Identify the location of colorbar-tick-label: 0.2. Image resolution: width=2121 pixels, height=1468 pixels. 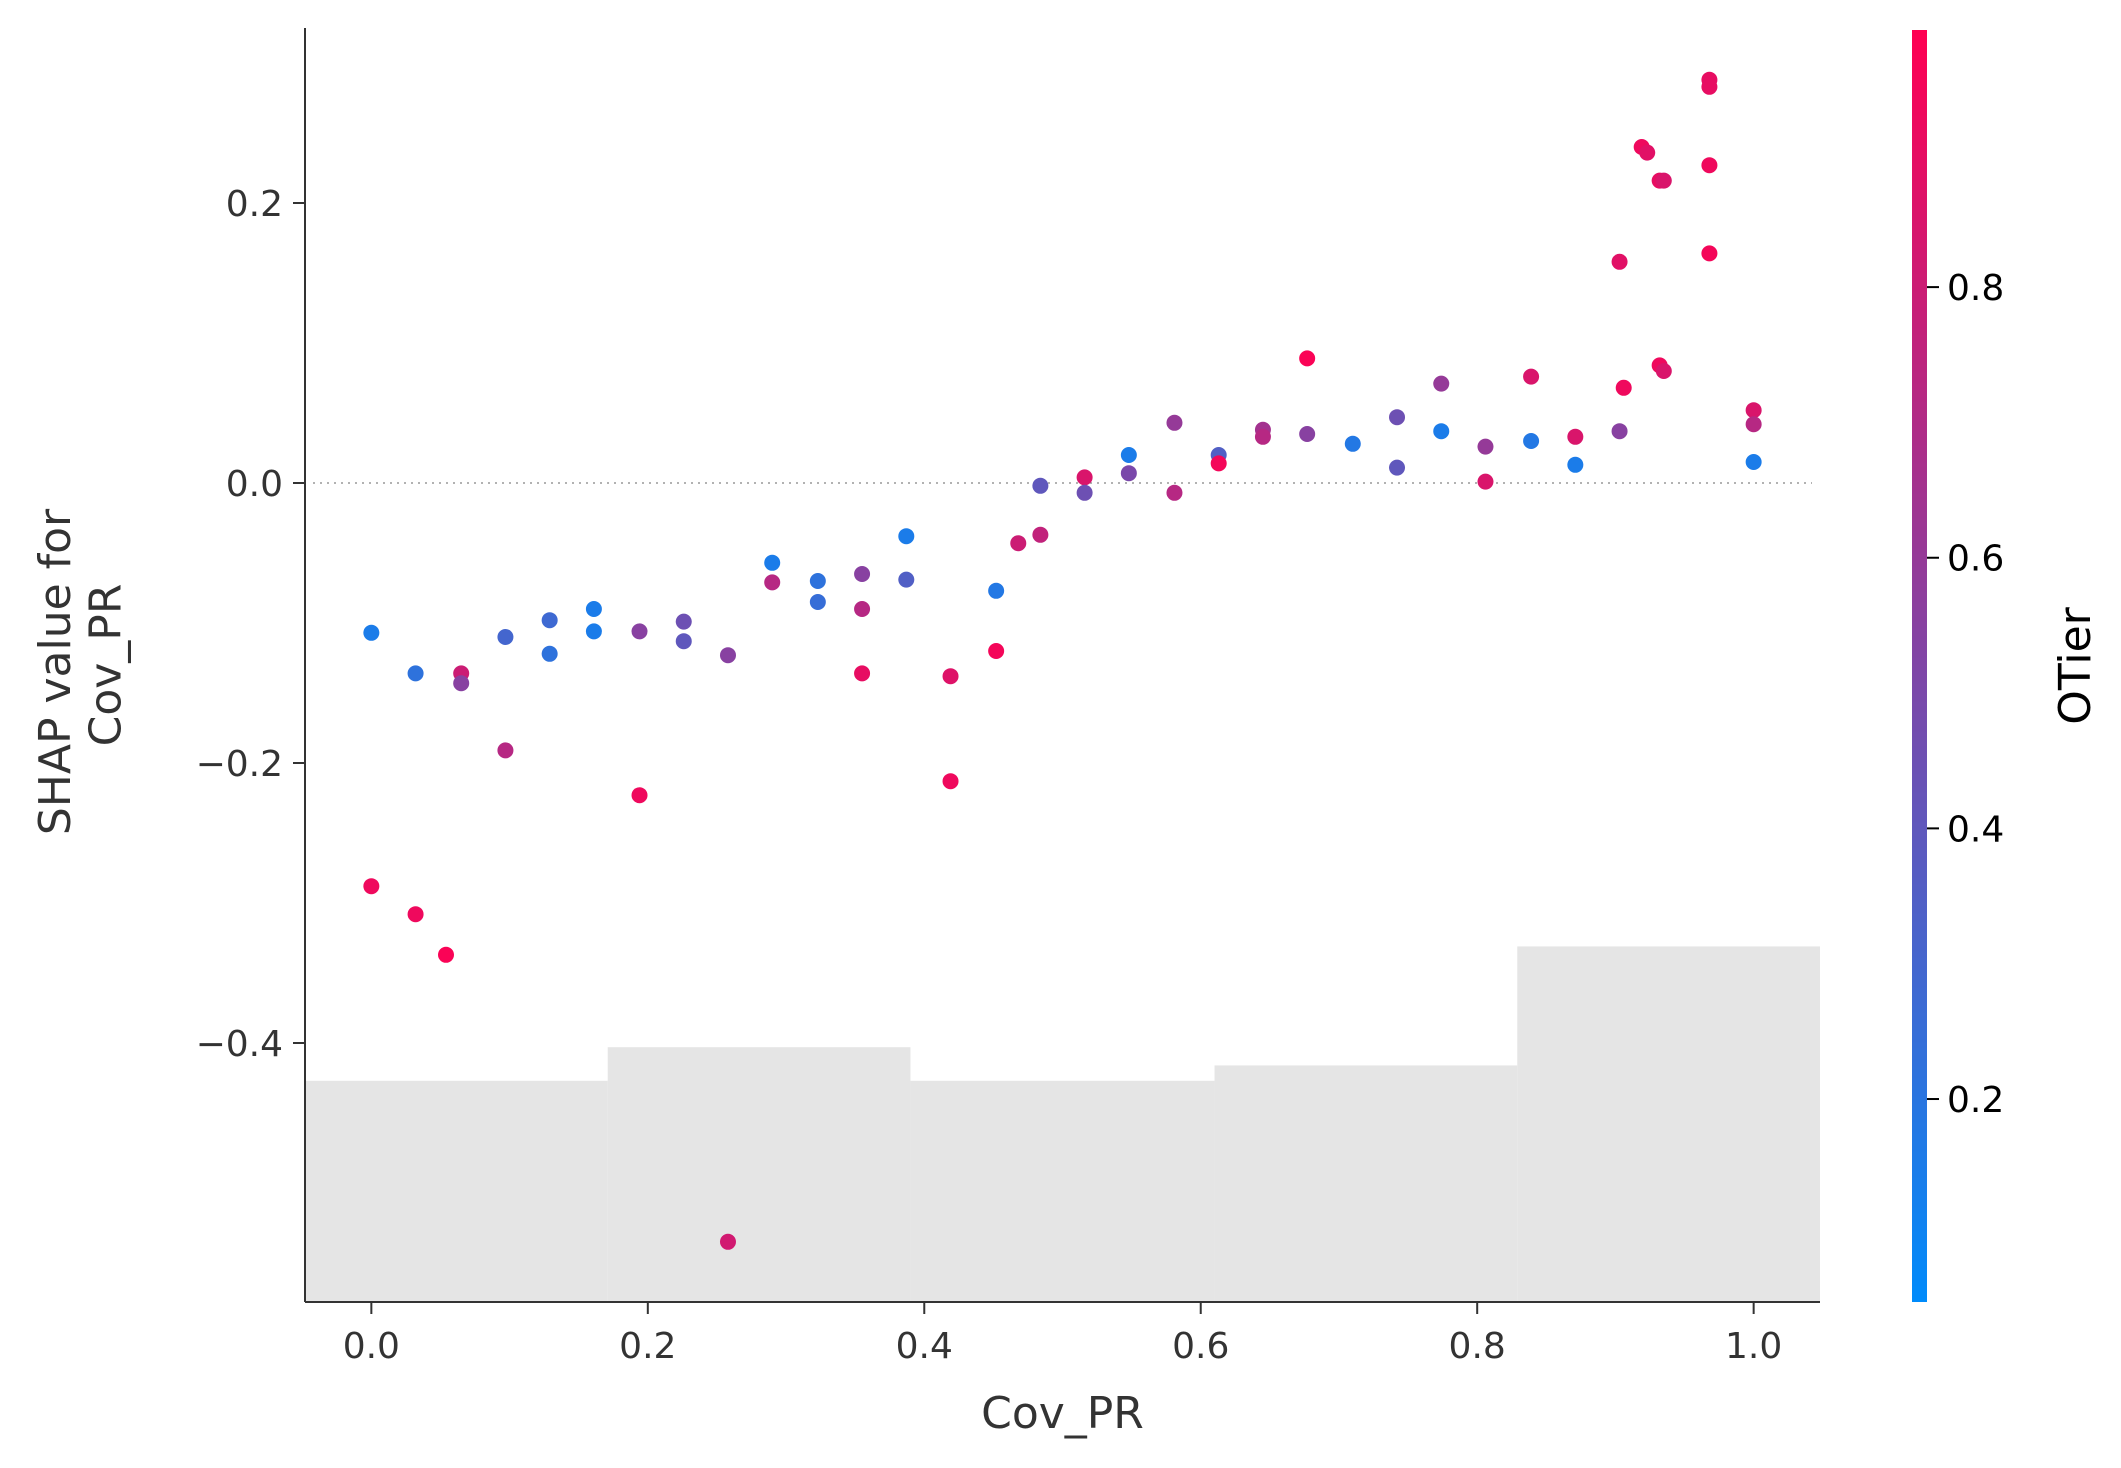
(1975, 1100).